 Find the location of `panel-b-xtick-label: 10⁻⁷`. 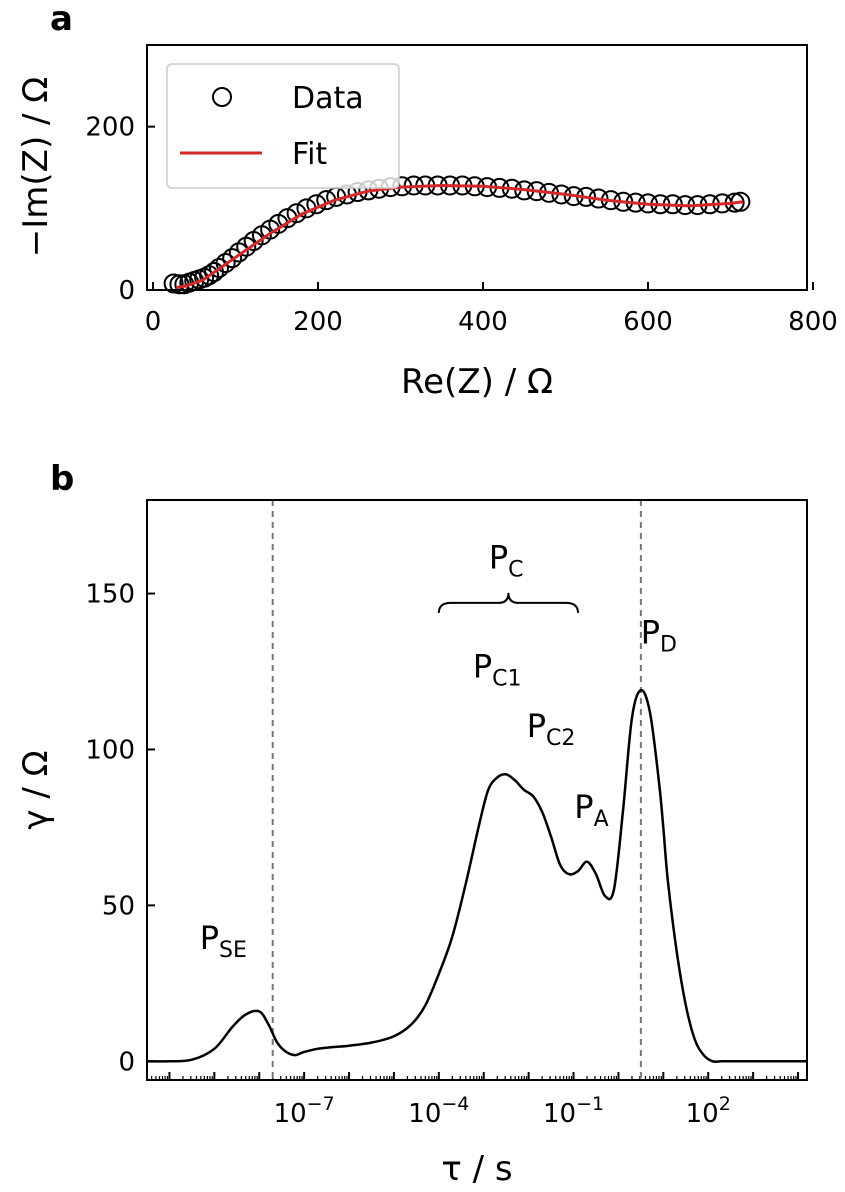

panel-b-xtick-label: 10⁻⁷ is located at coordinates (304, 1111).